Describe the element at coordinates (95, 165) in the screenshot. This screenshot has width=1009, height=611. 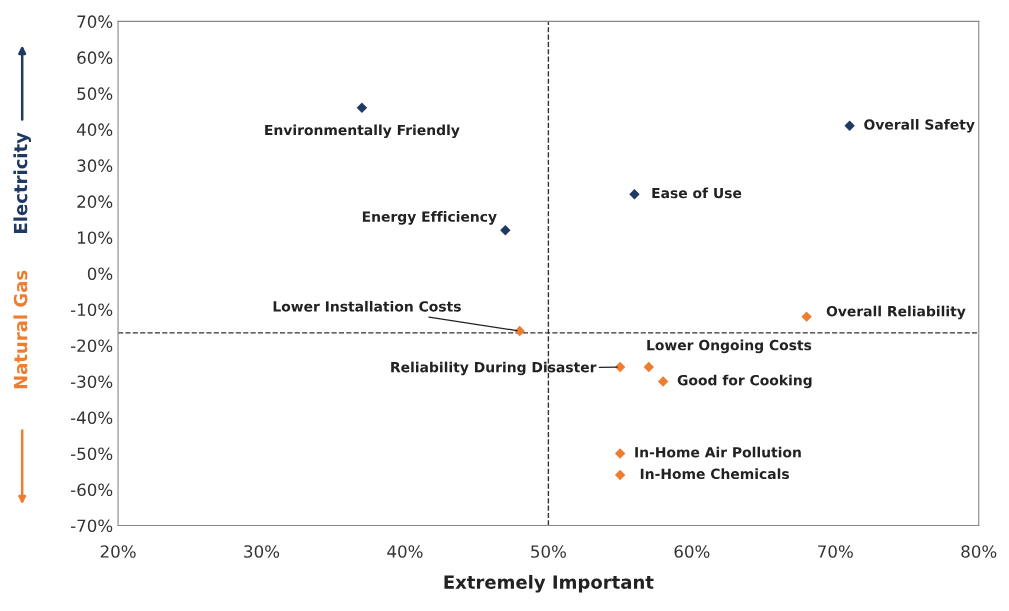
I see `y-tick-label: 30%` at that location.